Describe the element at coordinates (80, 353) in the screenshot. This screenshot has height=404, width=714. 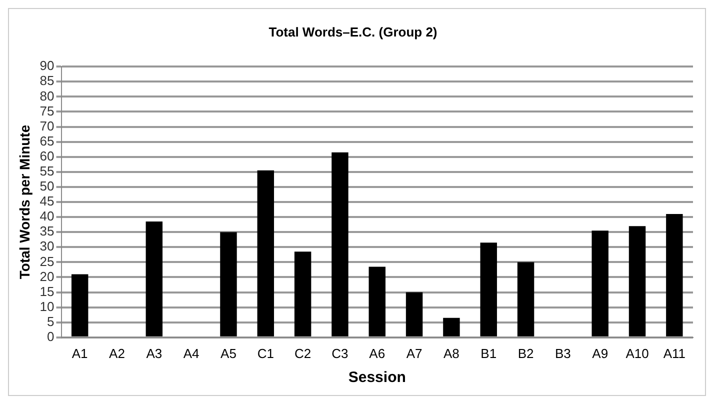
I see `x-tick-label: A1` at that location.